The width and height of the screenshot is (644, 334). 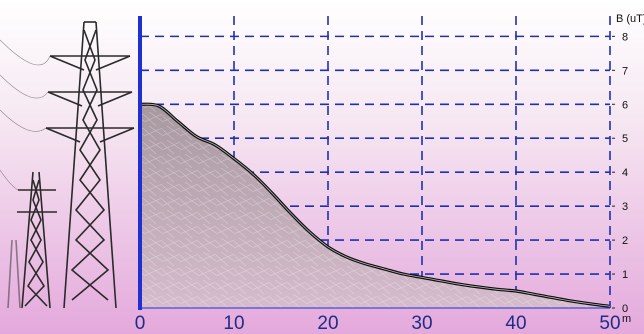 I want to click on y-tick-label: 7, so click(x=625, y=71).